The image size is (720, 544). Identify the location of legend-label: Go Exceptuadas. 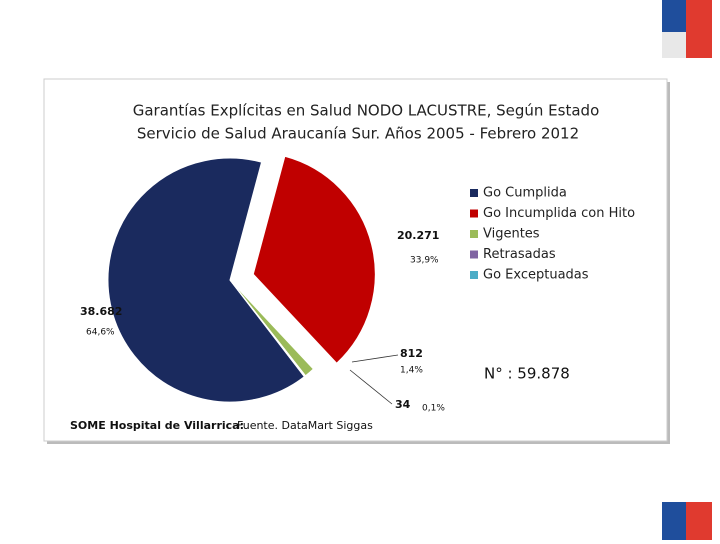
(536, 275).